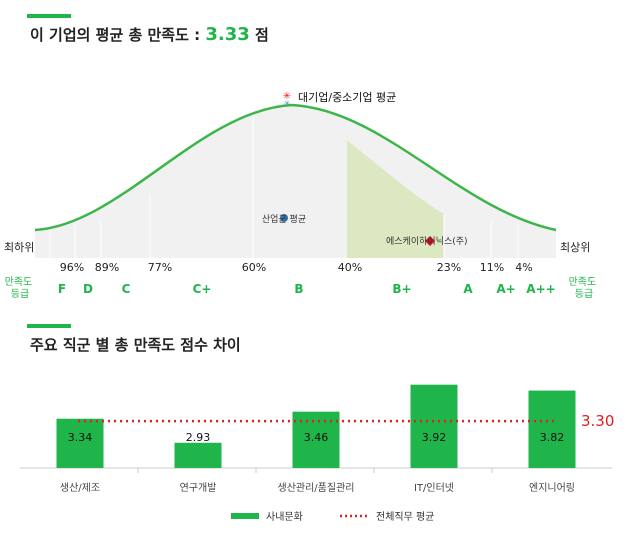 This screenshot has width=629, height=543. Describe the element at coordinates (245, 516) in the screenshot. I see `legend-bar-swatch` at that location.